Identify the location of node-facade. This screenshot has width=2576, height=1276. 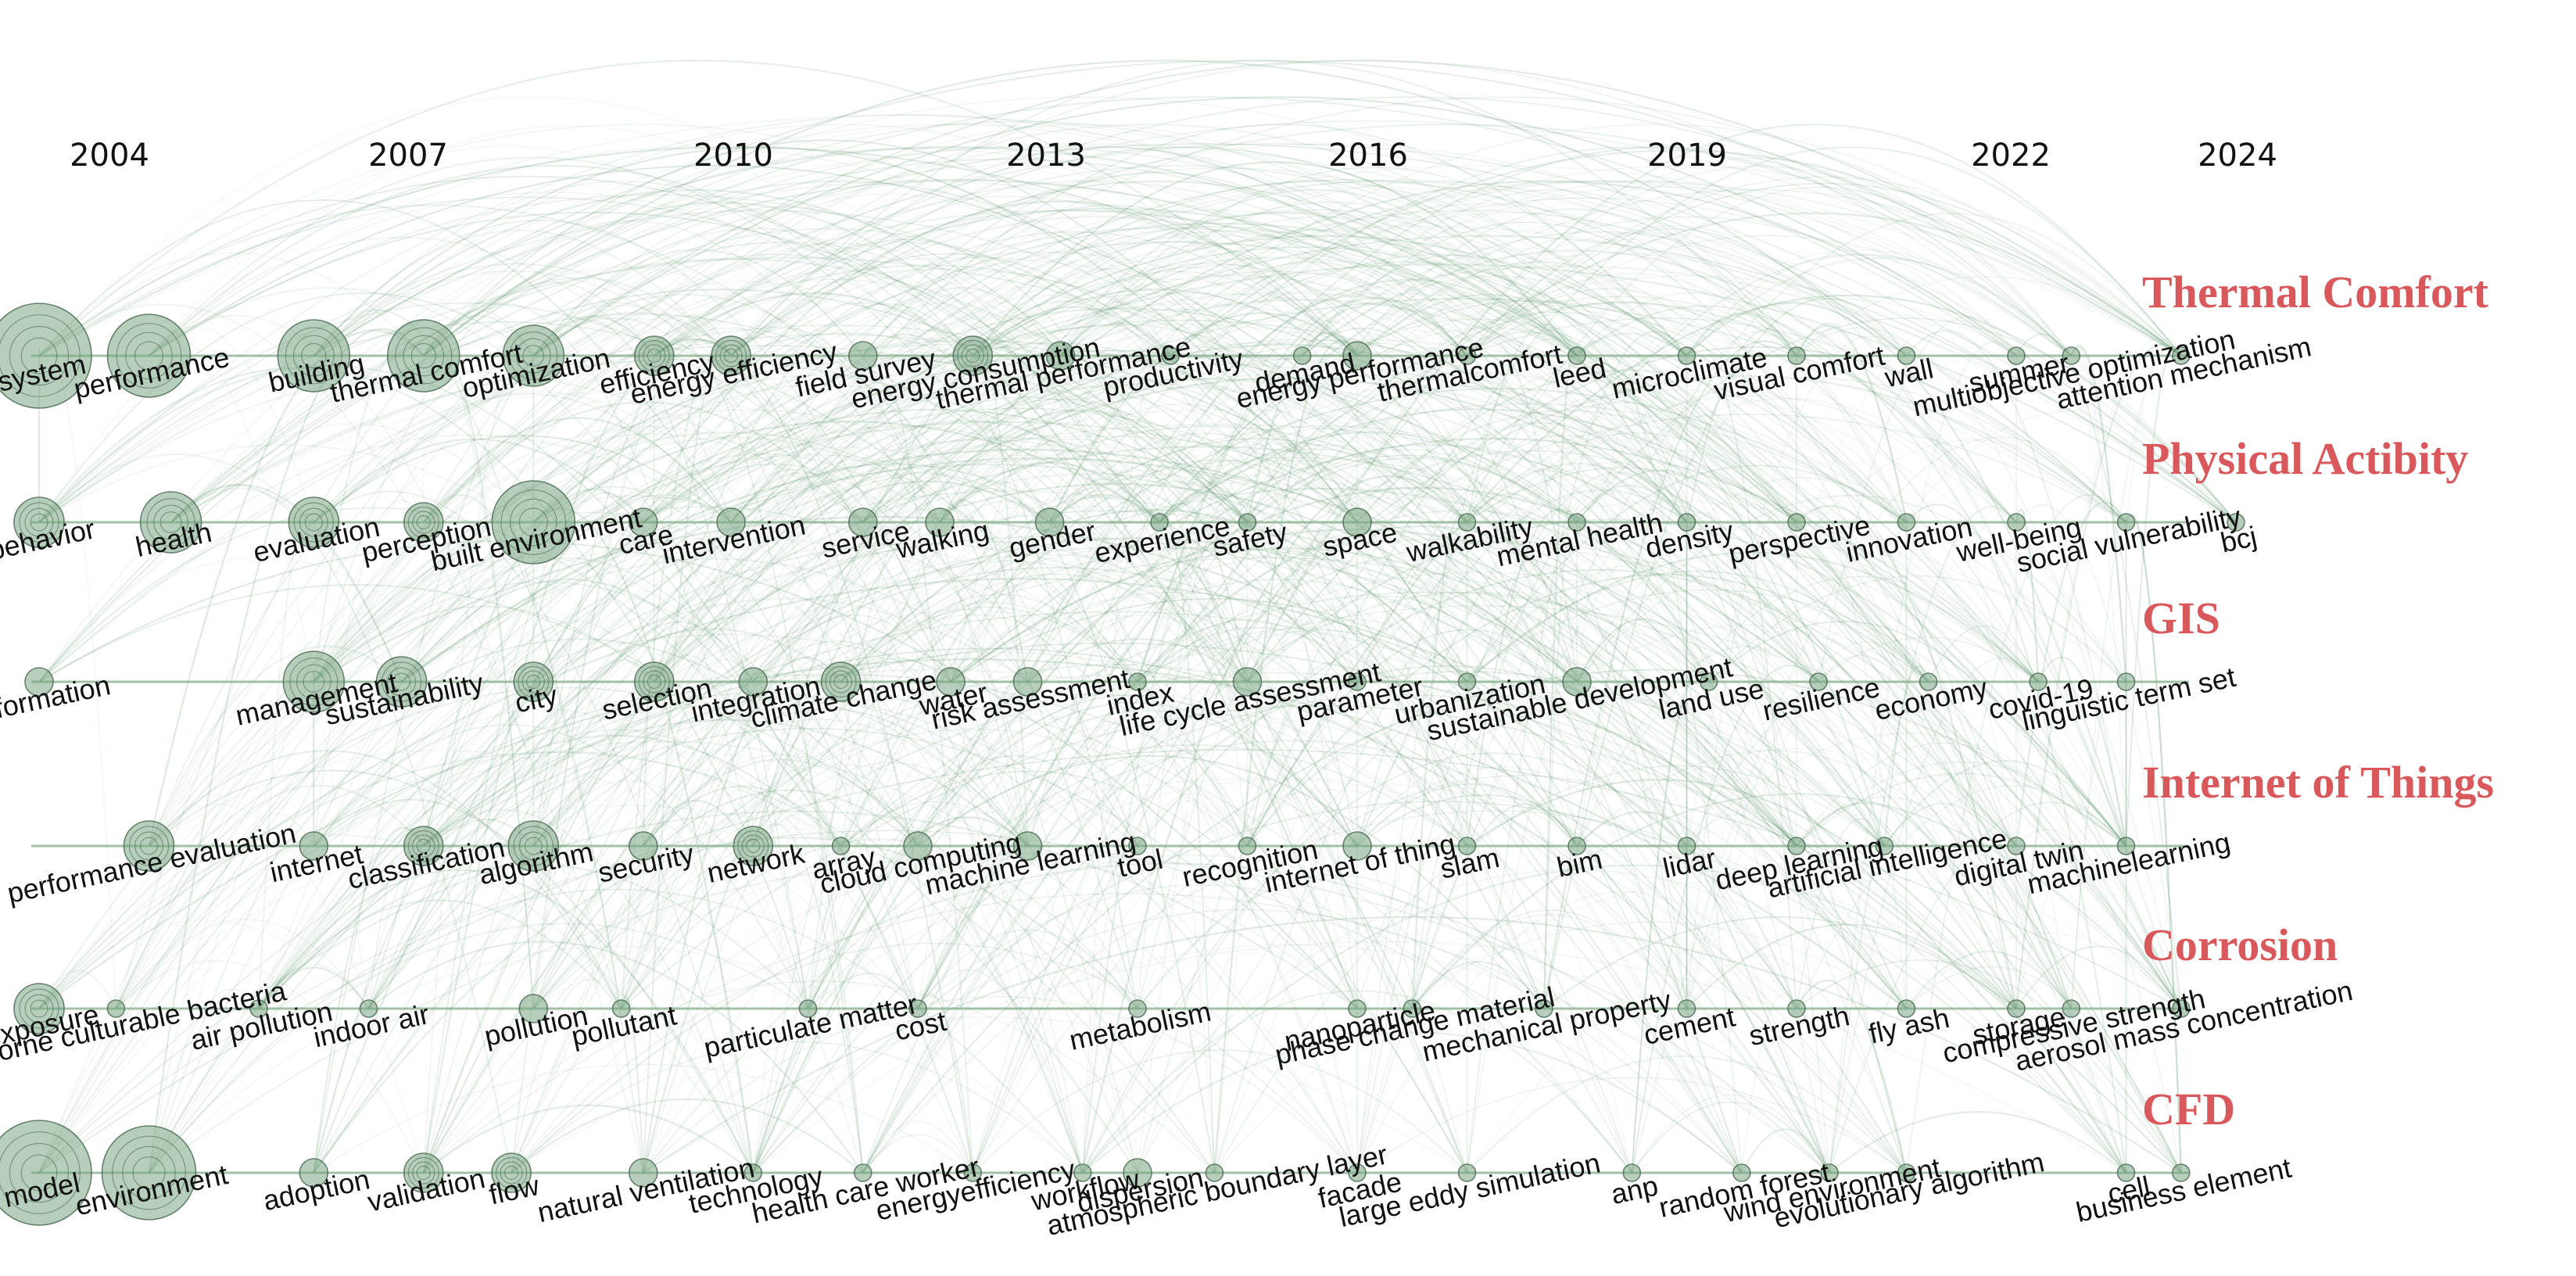
(1357, 1172).